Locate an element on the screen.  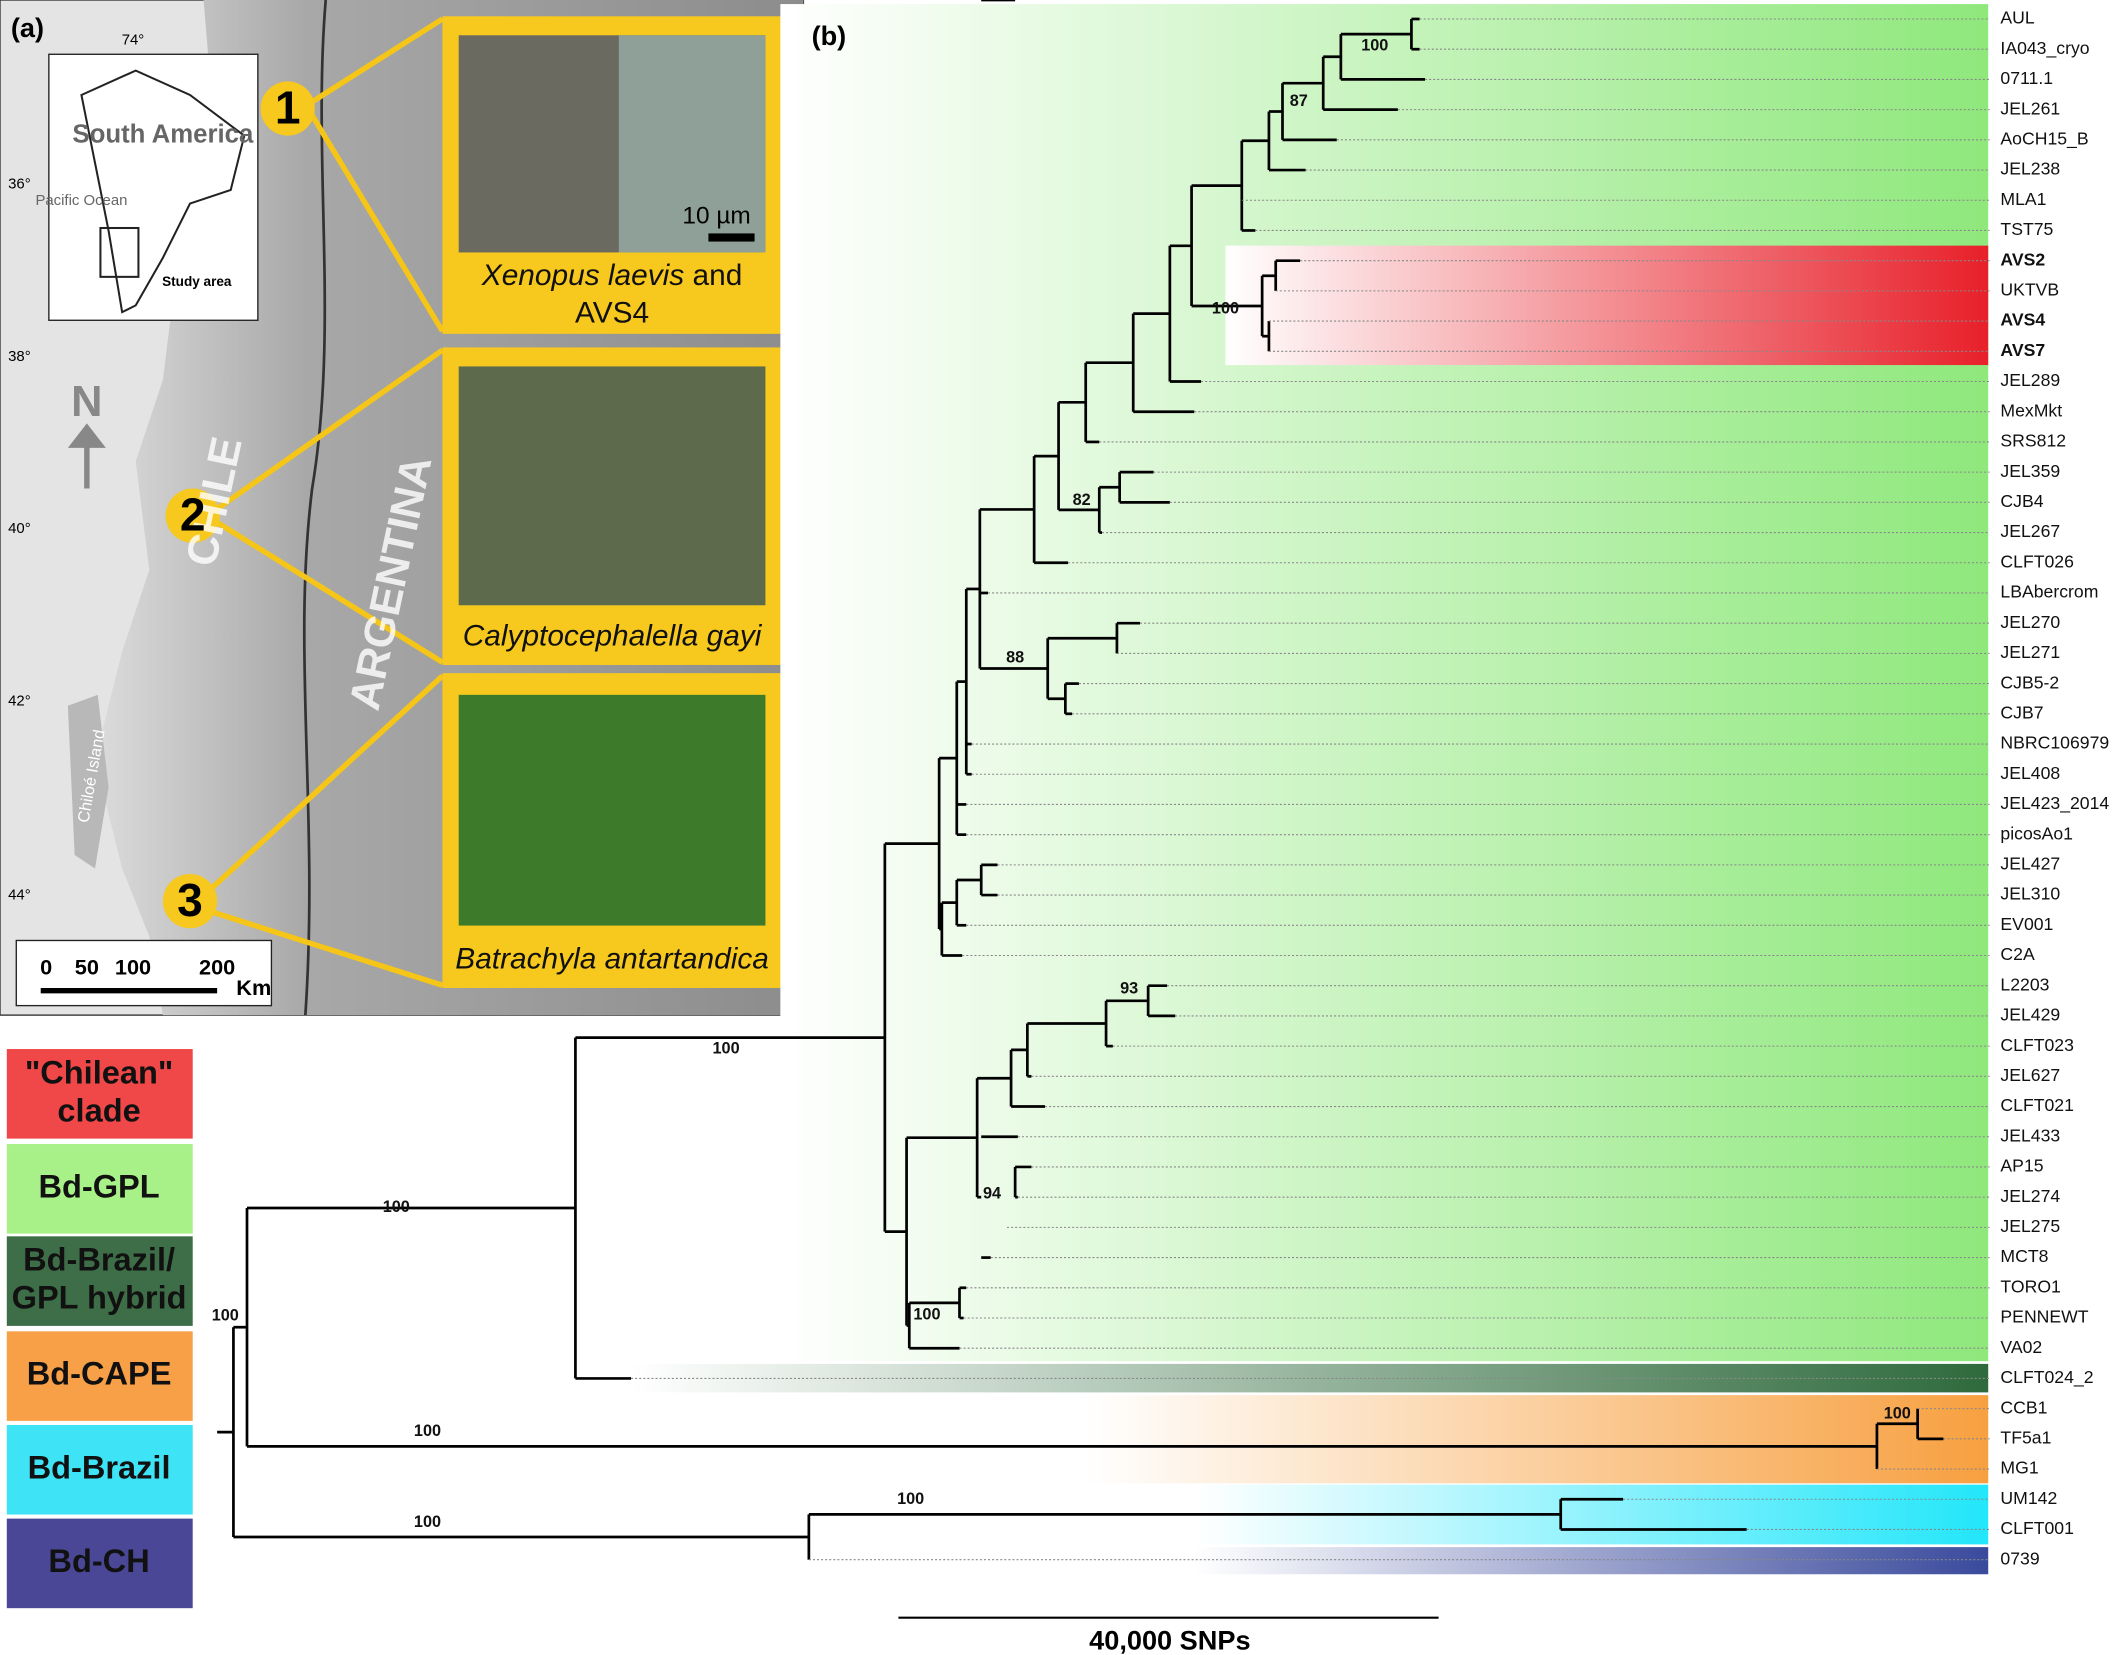
north-arrow is located at coordinates (86, 456).